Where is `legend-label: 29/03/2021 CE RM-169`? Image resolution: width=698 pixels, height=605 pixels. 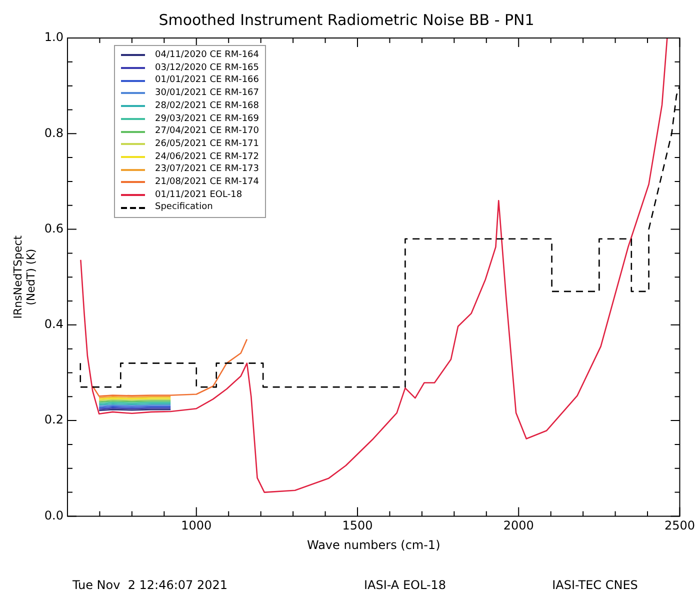
legend-label: 29/03/2021 CE RM-169 is located at coordinates (207, 119).